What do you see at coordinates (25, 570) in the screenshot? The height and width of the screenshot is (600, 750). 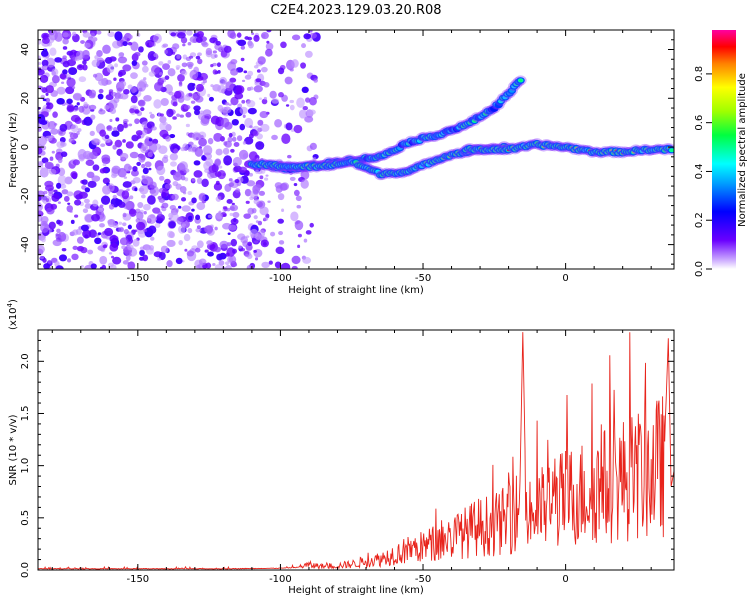 I see `snr-y-tick-label: 0.0` at bounding box center [25, 570].